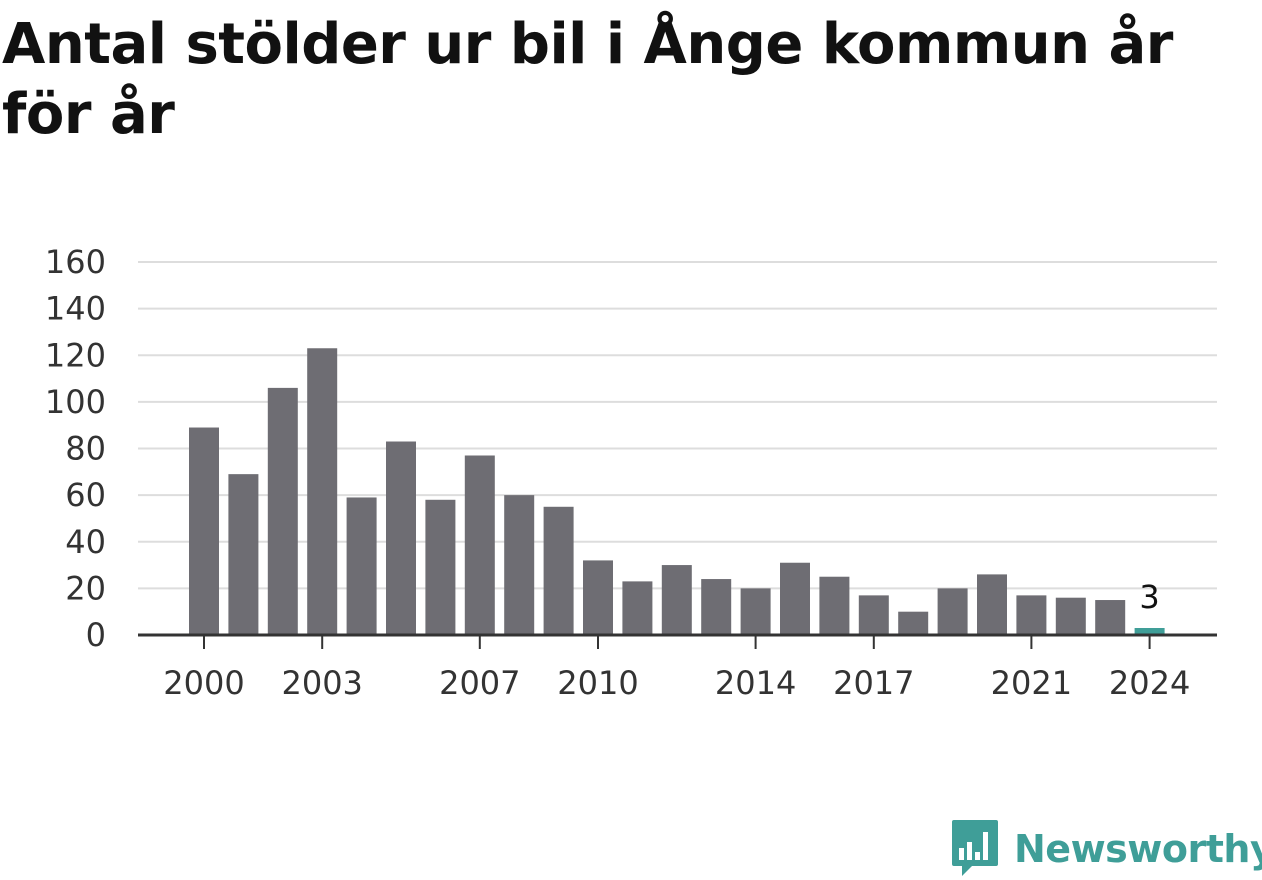 This screenshot has height=880, width=1262. I want to click on newsworthy-logo-icon, so click(975, 848).